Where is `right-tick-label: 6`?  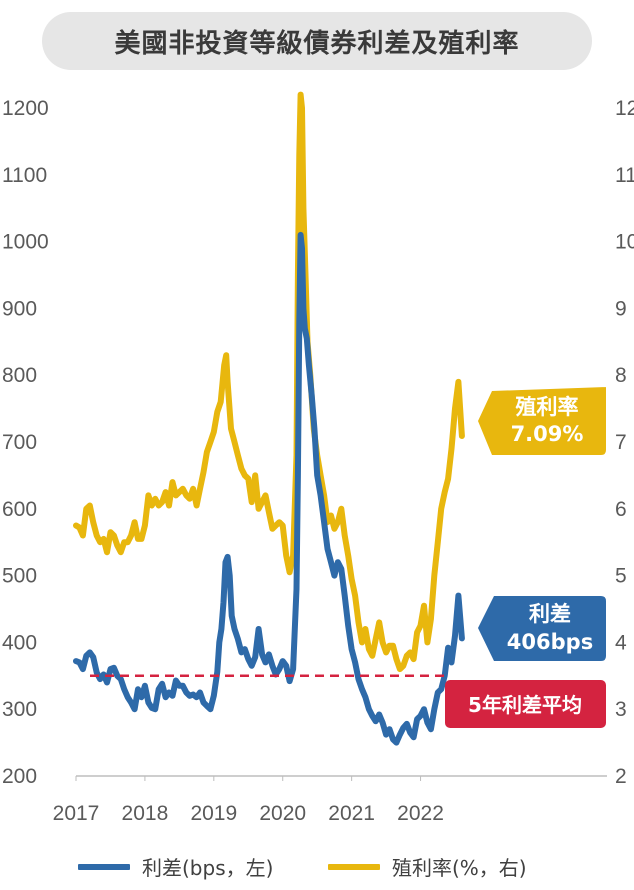 right-tick-label: 6 is located at coordinates (621, 509).